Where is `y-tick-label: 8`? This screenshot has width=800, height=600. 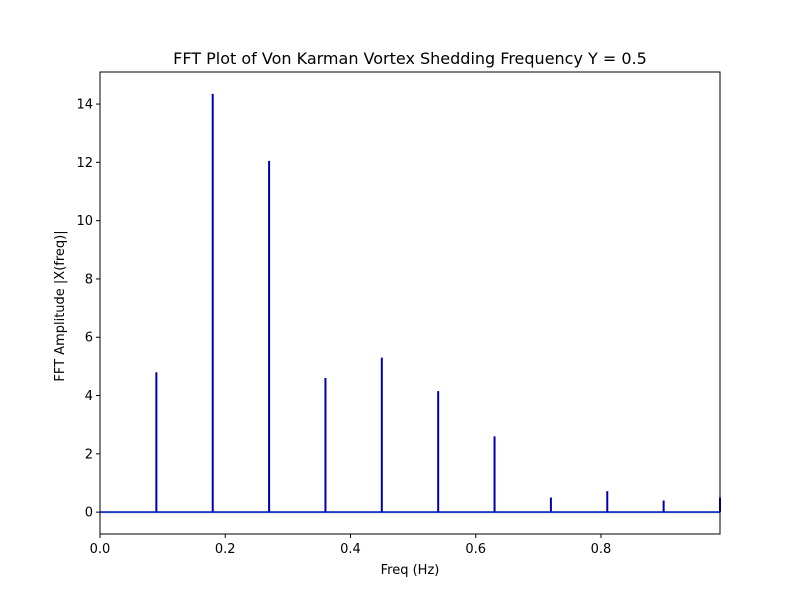
y-tick-label: 8 is located at coordinates (89, 279).